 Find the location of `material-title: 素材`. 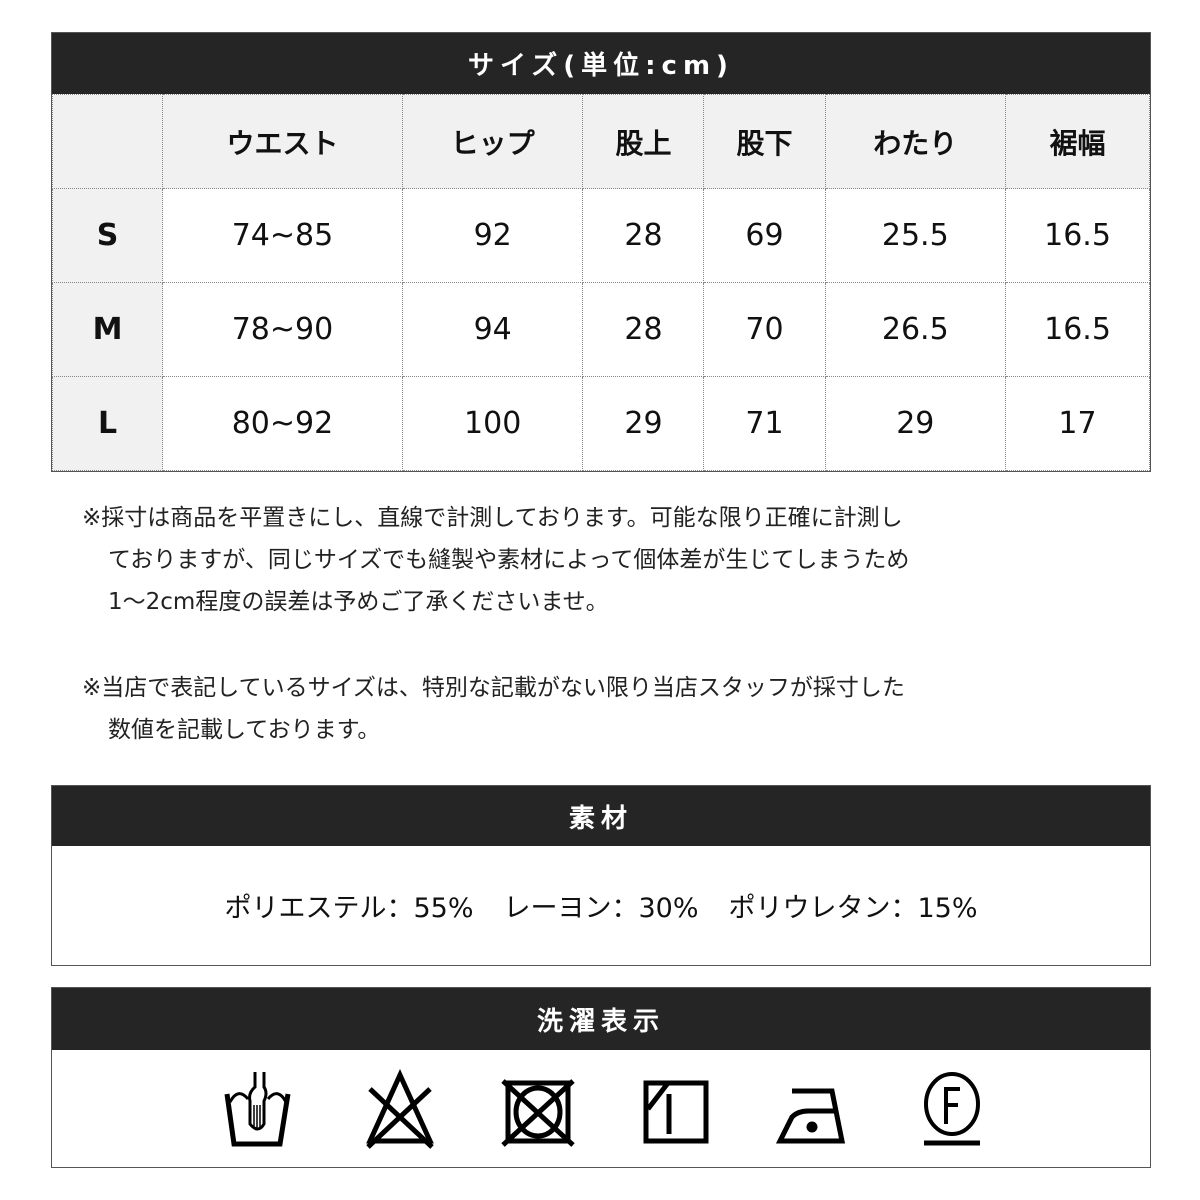

material-title: 素材 is located at coordinates (601, 816).